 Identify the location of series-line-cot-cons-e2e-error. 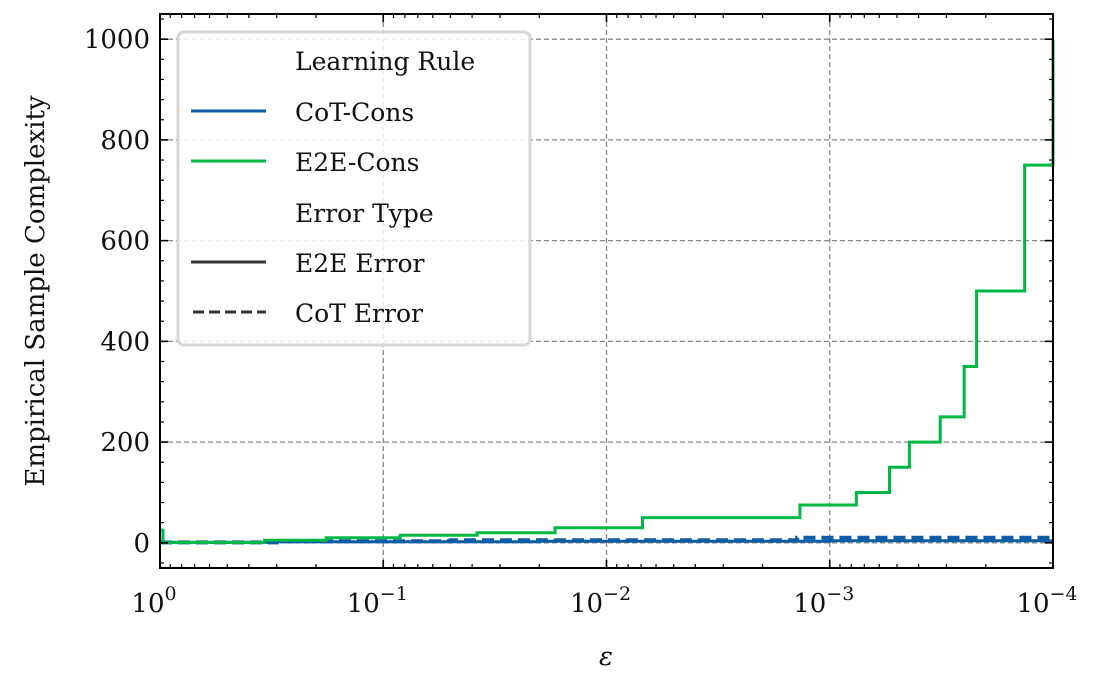
(606, 541).